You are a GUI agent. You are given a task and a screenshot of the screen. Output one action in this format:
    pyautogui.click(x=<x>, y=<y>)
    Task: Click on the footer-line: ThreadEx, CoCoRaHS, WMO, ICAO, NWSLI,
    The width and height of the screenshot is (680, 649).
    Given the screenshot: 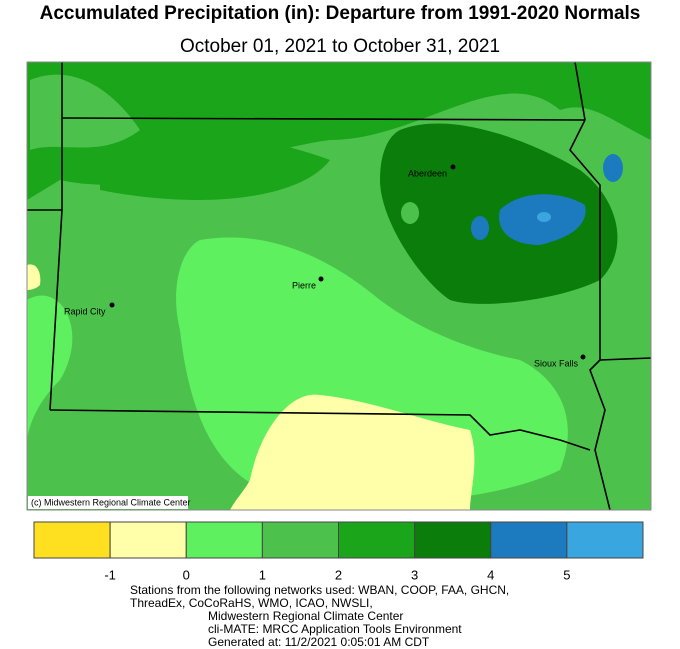 What is the action you would take?
    pyautogui.click(x=251, y=603)
    